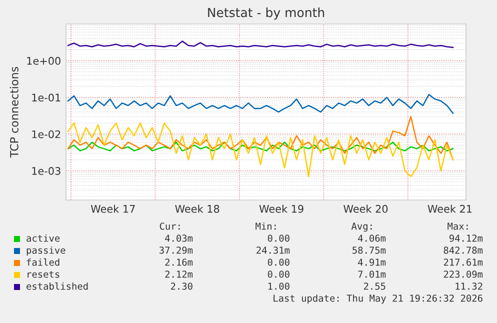 Image resolution: width=497 pixels, height=323 pixels. What do you see at coordinates (375, 286) in the screenshot?
I see `text: 2.55` at bounding box center [375, 286].